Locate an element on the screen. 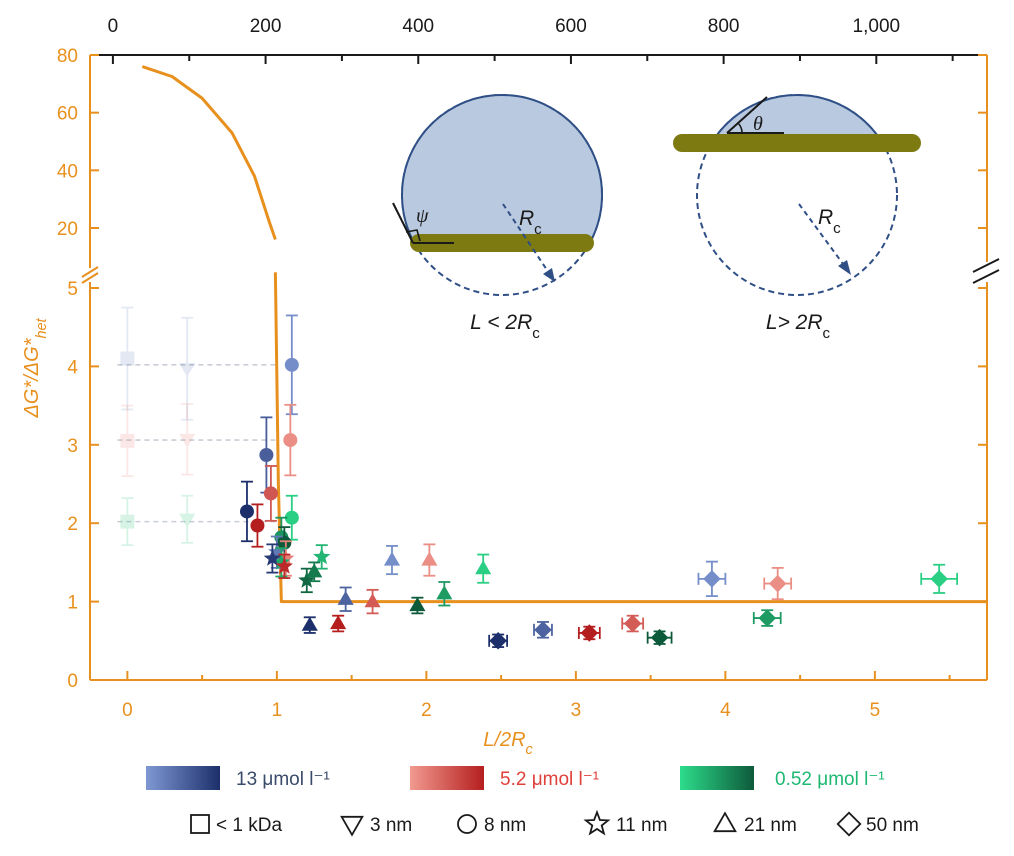 The image size is (1014, 856). marker-square is located at coordinates (127, 440).